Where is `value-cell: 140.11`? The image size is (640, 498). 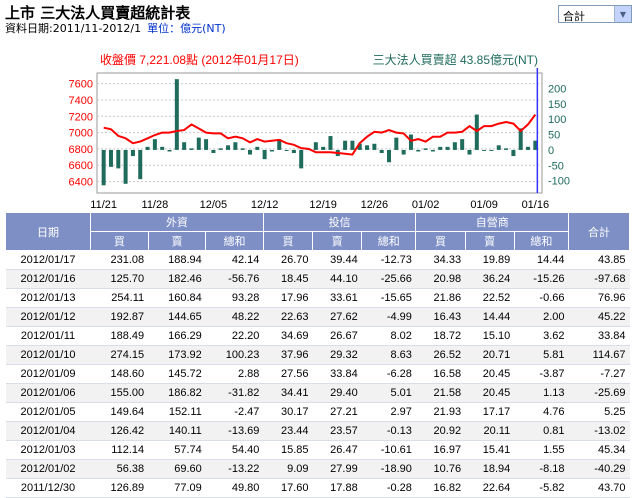 value-cell: 140.11 is located at coordinates (177, 431).